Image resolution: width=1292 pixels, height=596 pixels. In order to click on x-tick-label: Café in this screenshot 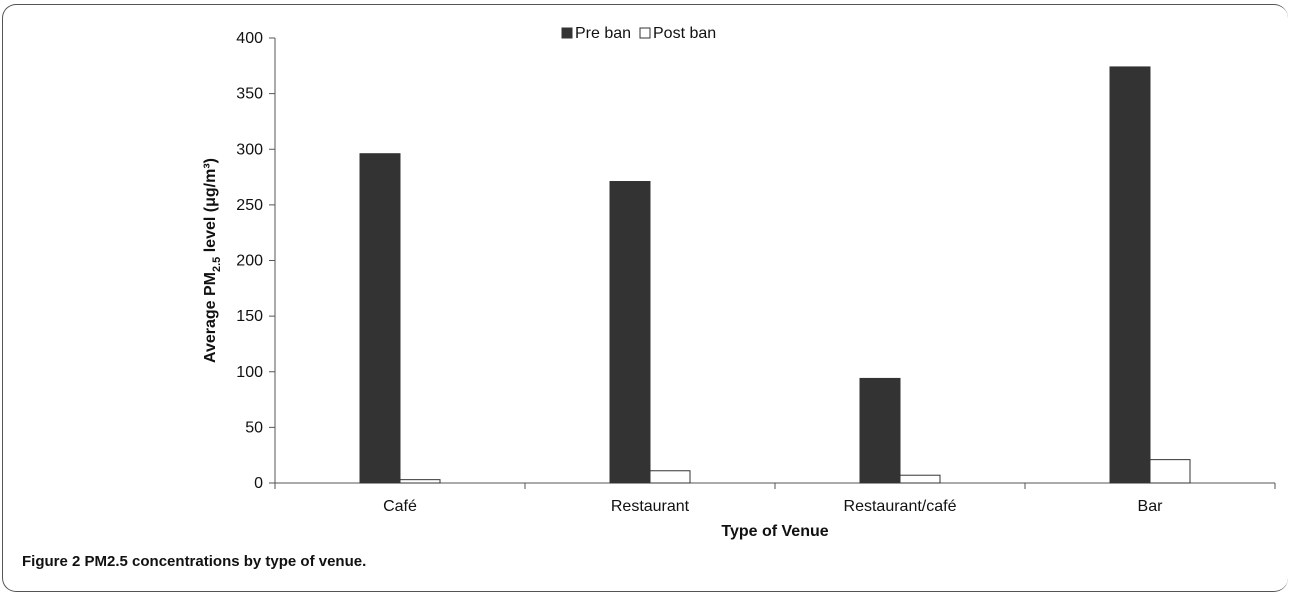, I will do `click(400, 506)`.